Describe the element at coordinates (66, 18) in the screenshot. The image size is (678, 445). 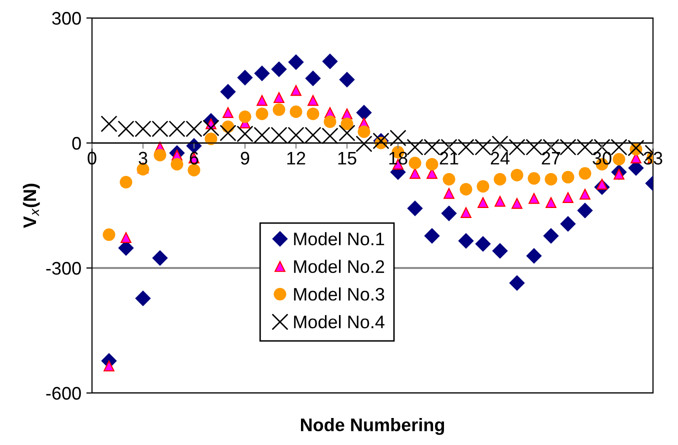
I see `y-tick-label: 300` at that location.